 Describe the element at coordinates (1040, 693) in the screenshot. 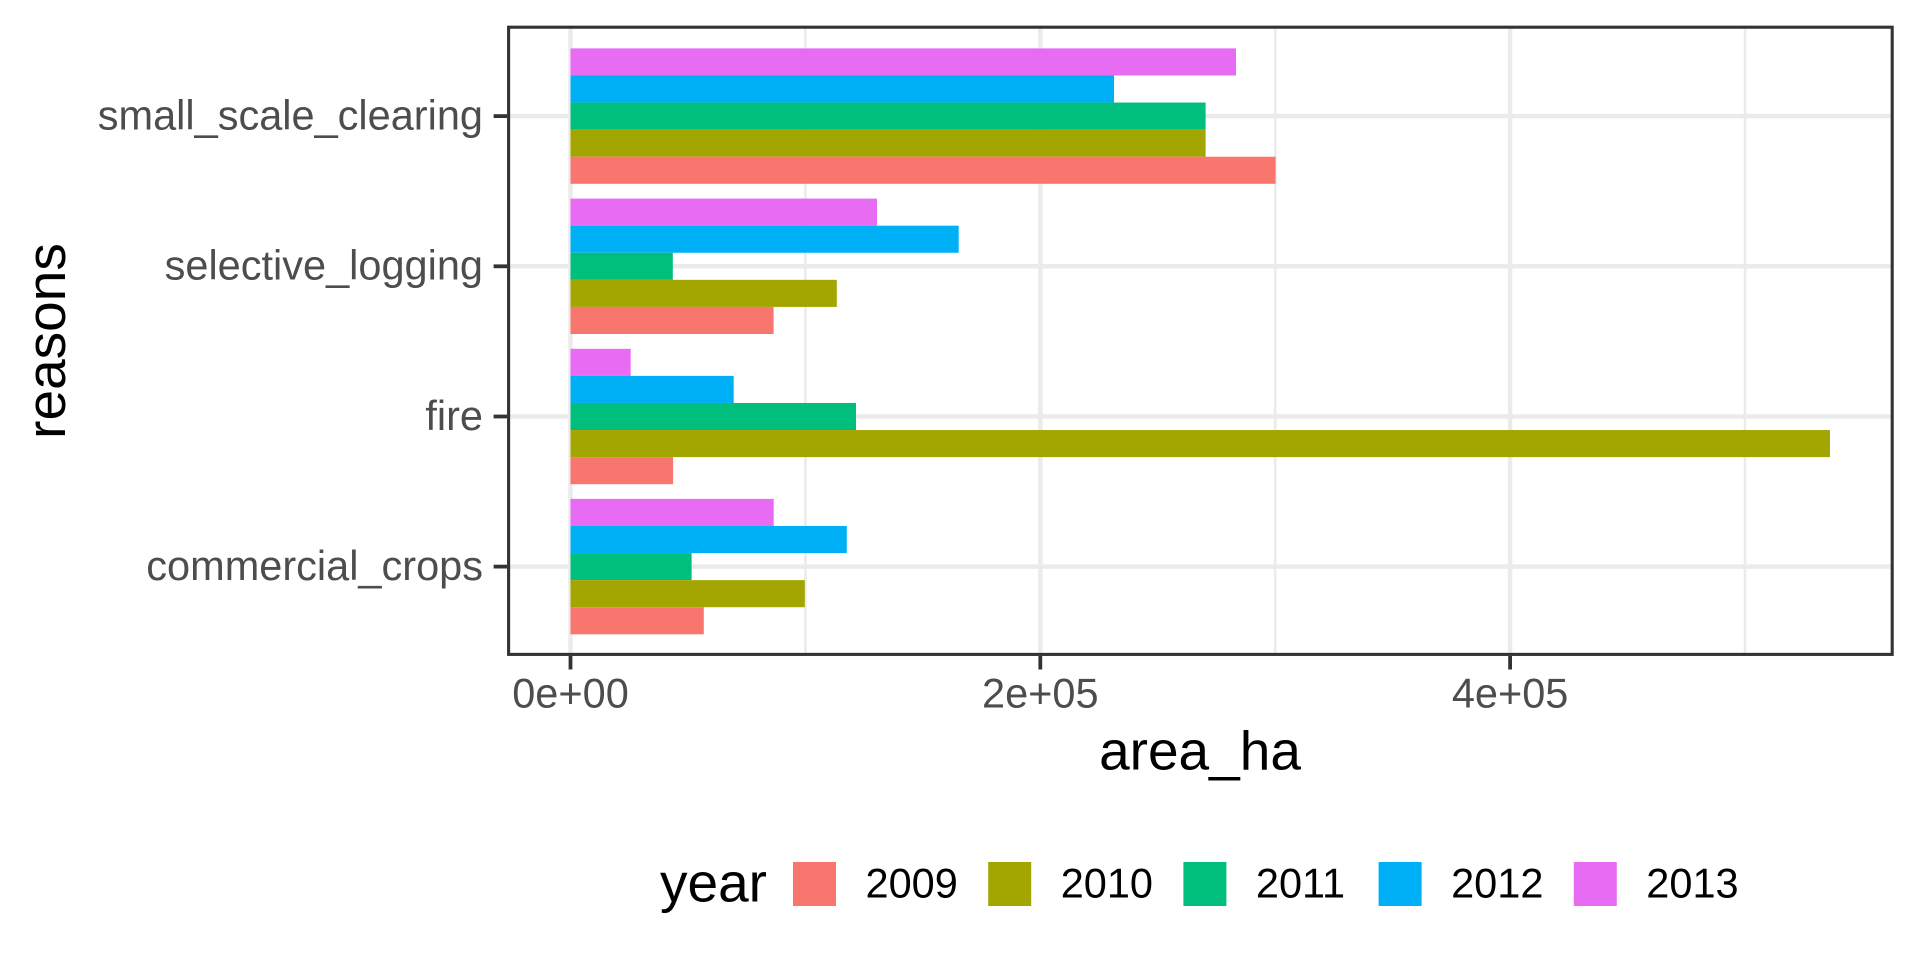

I see `svg-text: 2e+05` at that location.